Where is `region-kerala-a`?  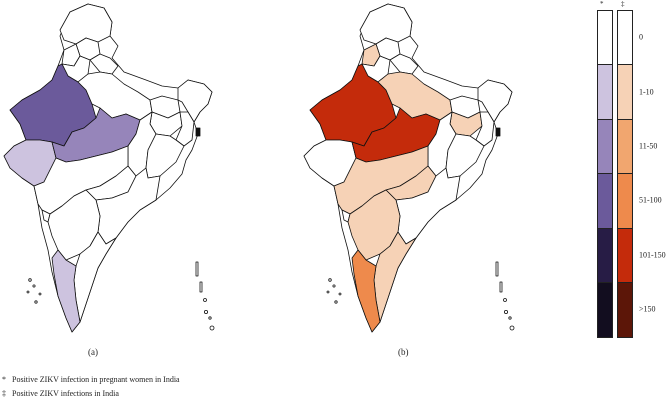 region-kerala-a is located at coordinates (66, 291).